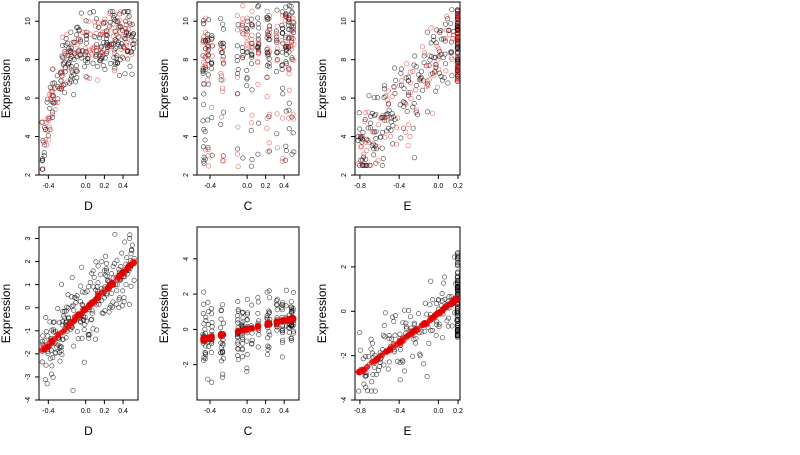 The height and width of the screenshot is (455, 800). I want to click on x-axis-title: D, so click(88, 206).